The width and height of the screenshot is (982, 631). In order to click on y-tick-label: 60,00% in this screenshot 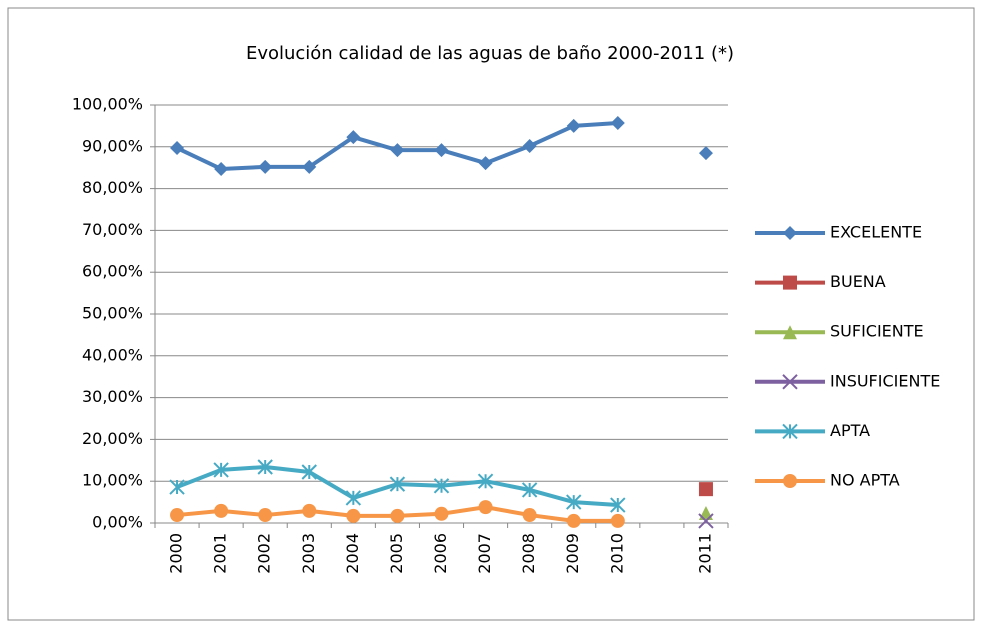, I will do `click(112, 271)`.